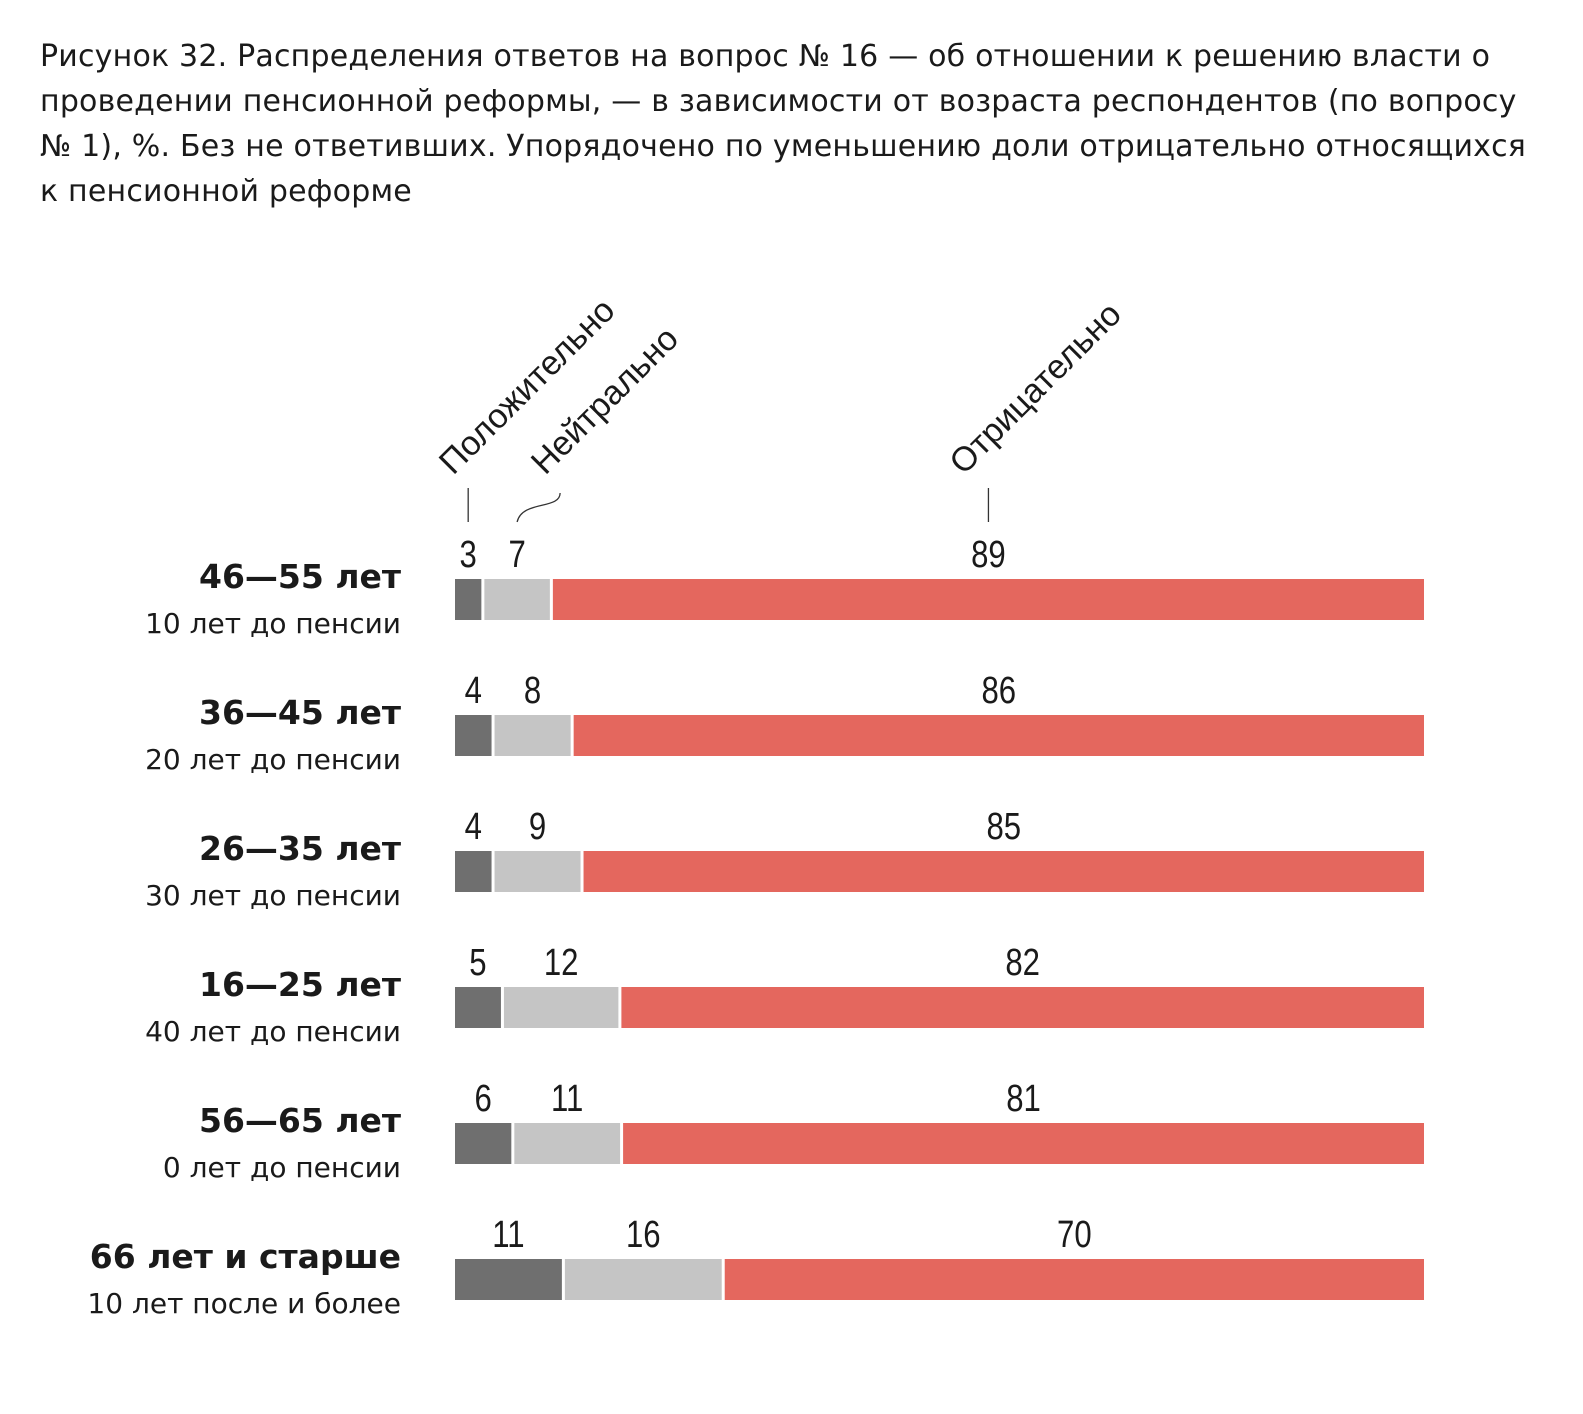 The image size is (1583, 1414). Describe the element at coordinates (245, 1256) in the screenshot. I see `row-label: 66 лет и старше` at that location.